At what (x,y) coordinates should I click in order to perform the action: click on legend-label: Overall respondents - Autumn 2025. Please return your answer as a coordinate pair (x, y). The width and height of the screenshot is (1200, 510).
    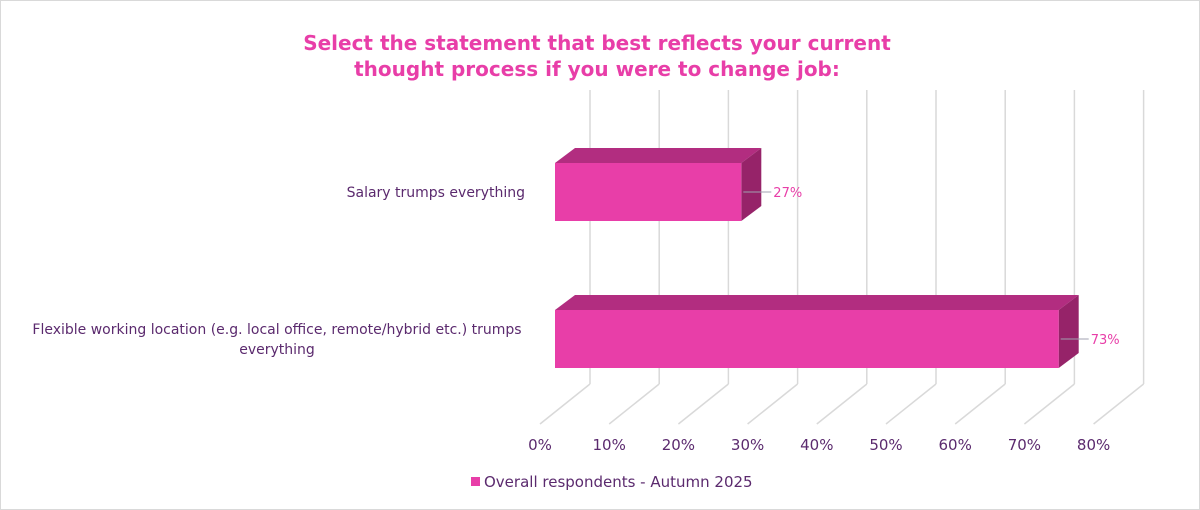
    Looking at the image, I should click on (618, 482).